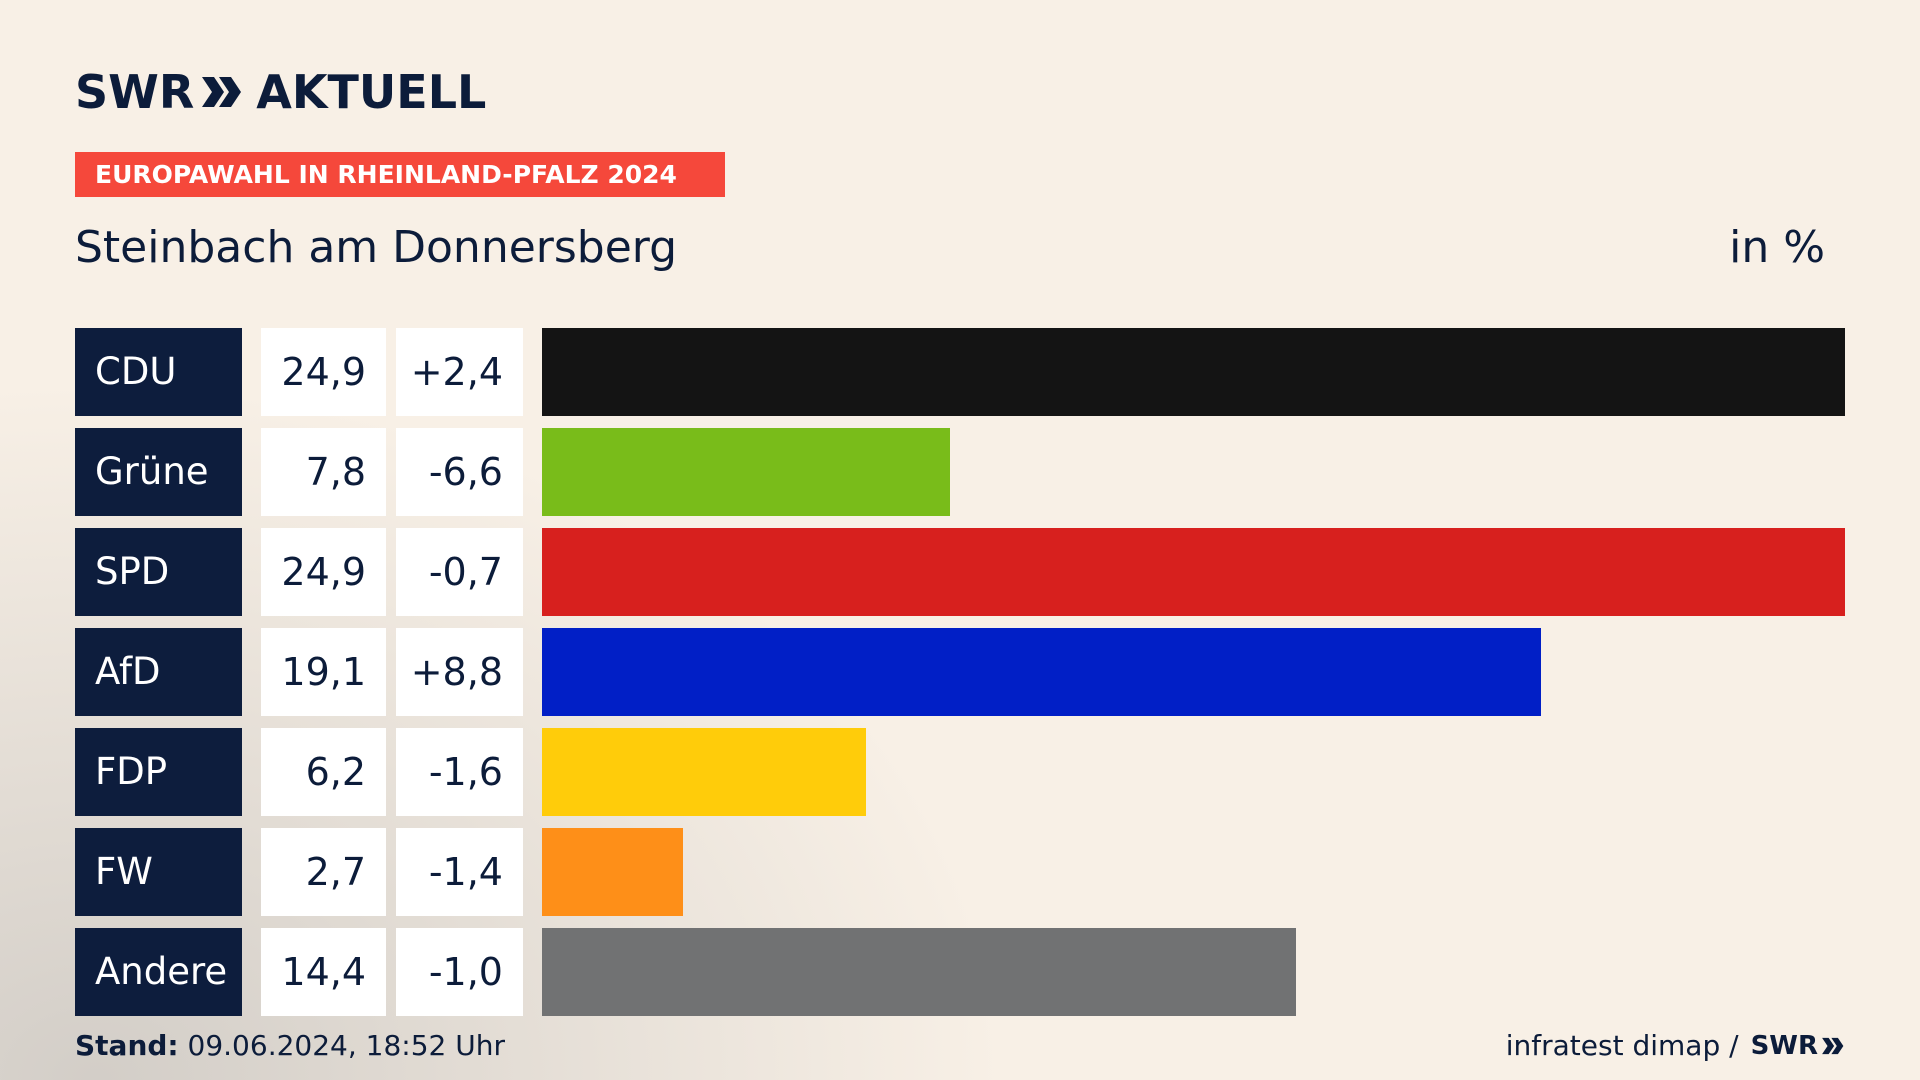 Image resolution: width=1920 pixels, height=1080 pixels. I want to click on party-label: FW, so click(158, 872).